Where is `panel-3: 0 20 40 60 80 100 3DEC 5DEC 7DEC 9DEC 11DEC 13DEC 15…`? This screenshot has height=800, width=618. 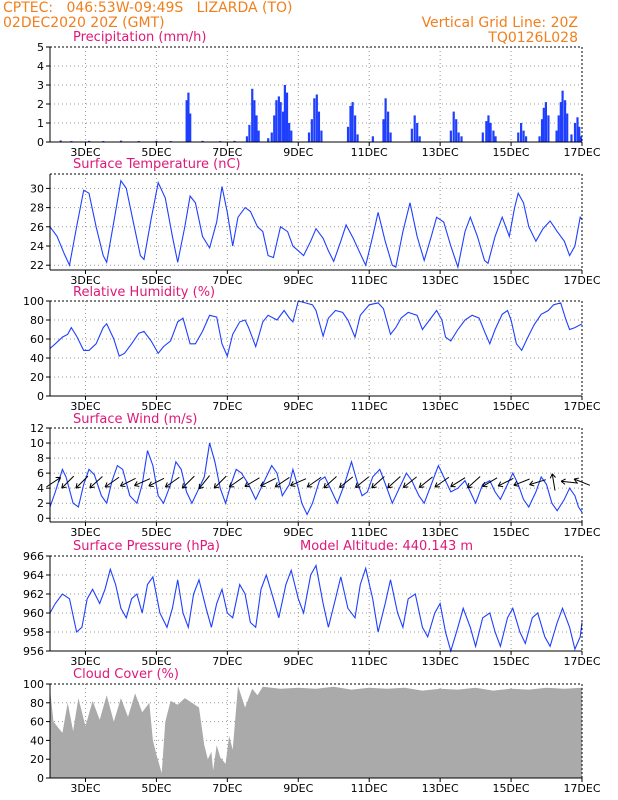 panel-3: 0 20 40 60 80 100 3DEC 5DEC 7DEC 9DEC 11DEC 13DEC 15… is located at coordinates (312, 349).